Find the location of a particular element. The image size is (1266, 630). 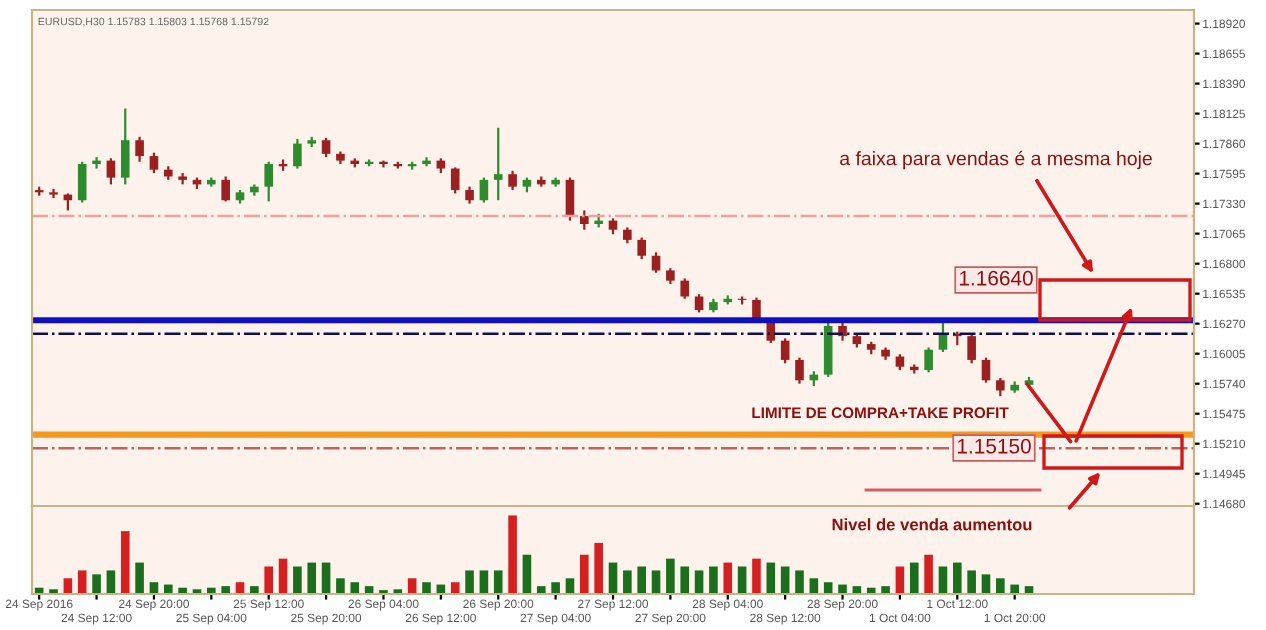

candlestick is located at coordinates (53, 193).